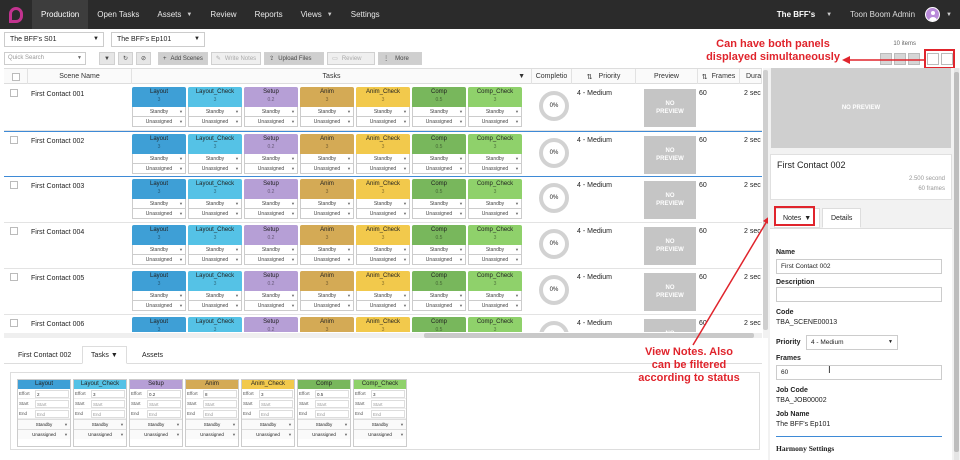  Describe the element at coordinates (886, 59) in the screenshot. I see `list-view-icon` at that location.